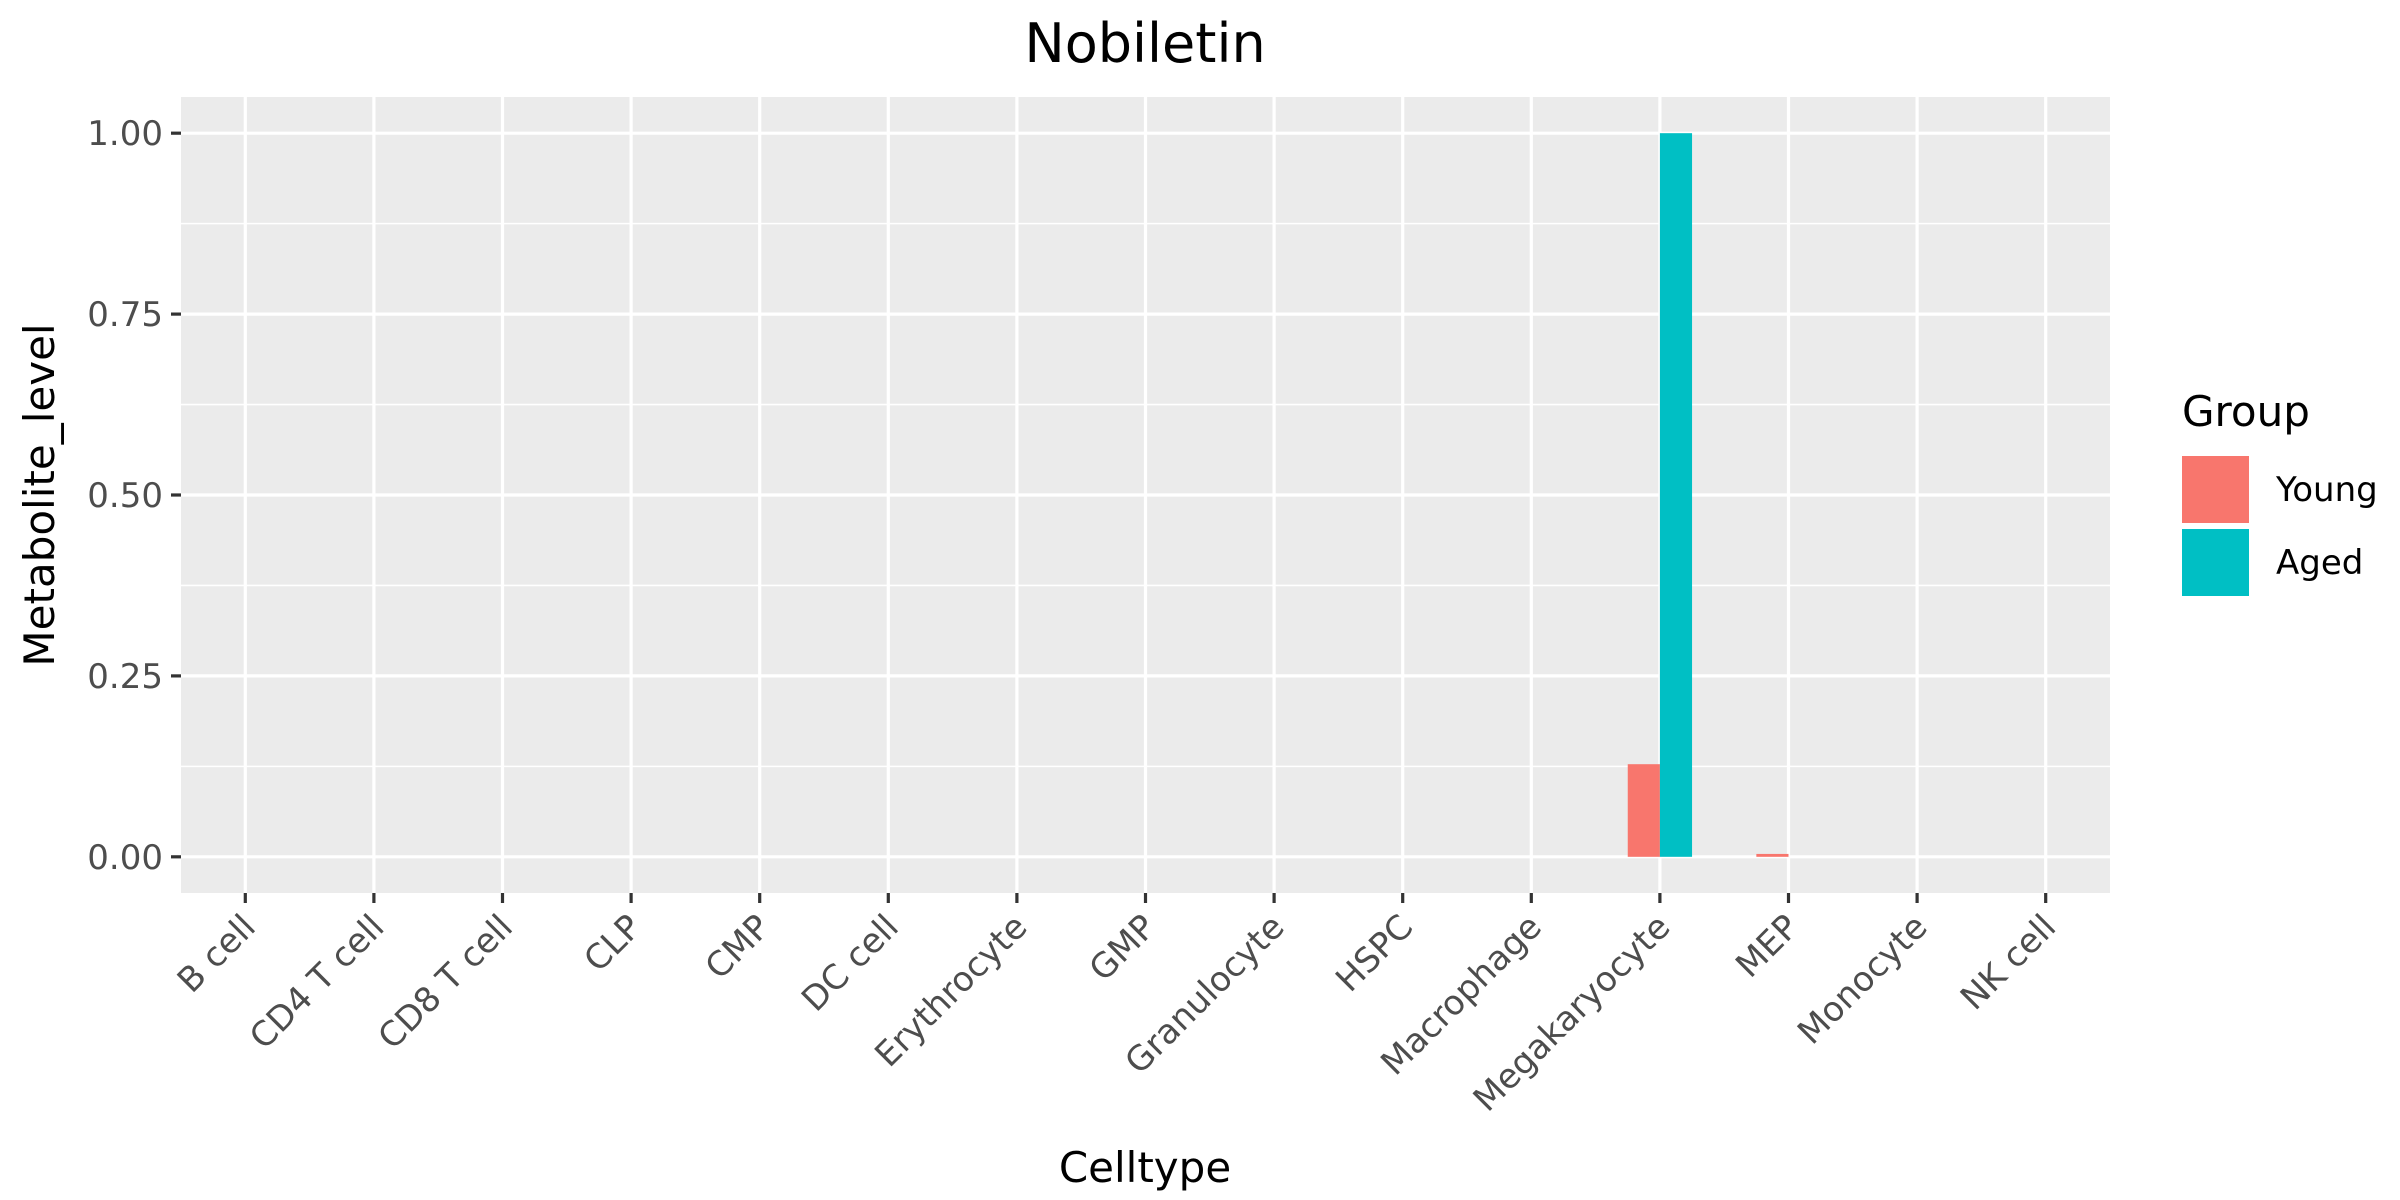 This screenshot has height=1200, width=2400. What do you see at coordinates (1676, 495) in the screenshot?
I see `bar-aged-megakaryocyte` at bounding box center [1676, 495].